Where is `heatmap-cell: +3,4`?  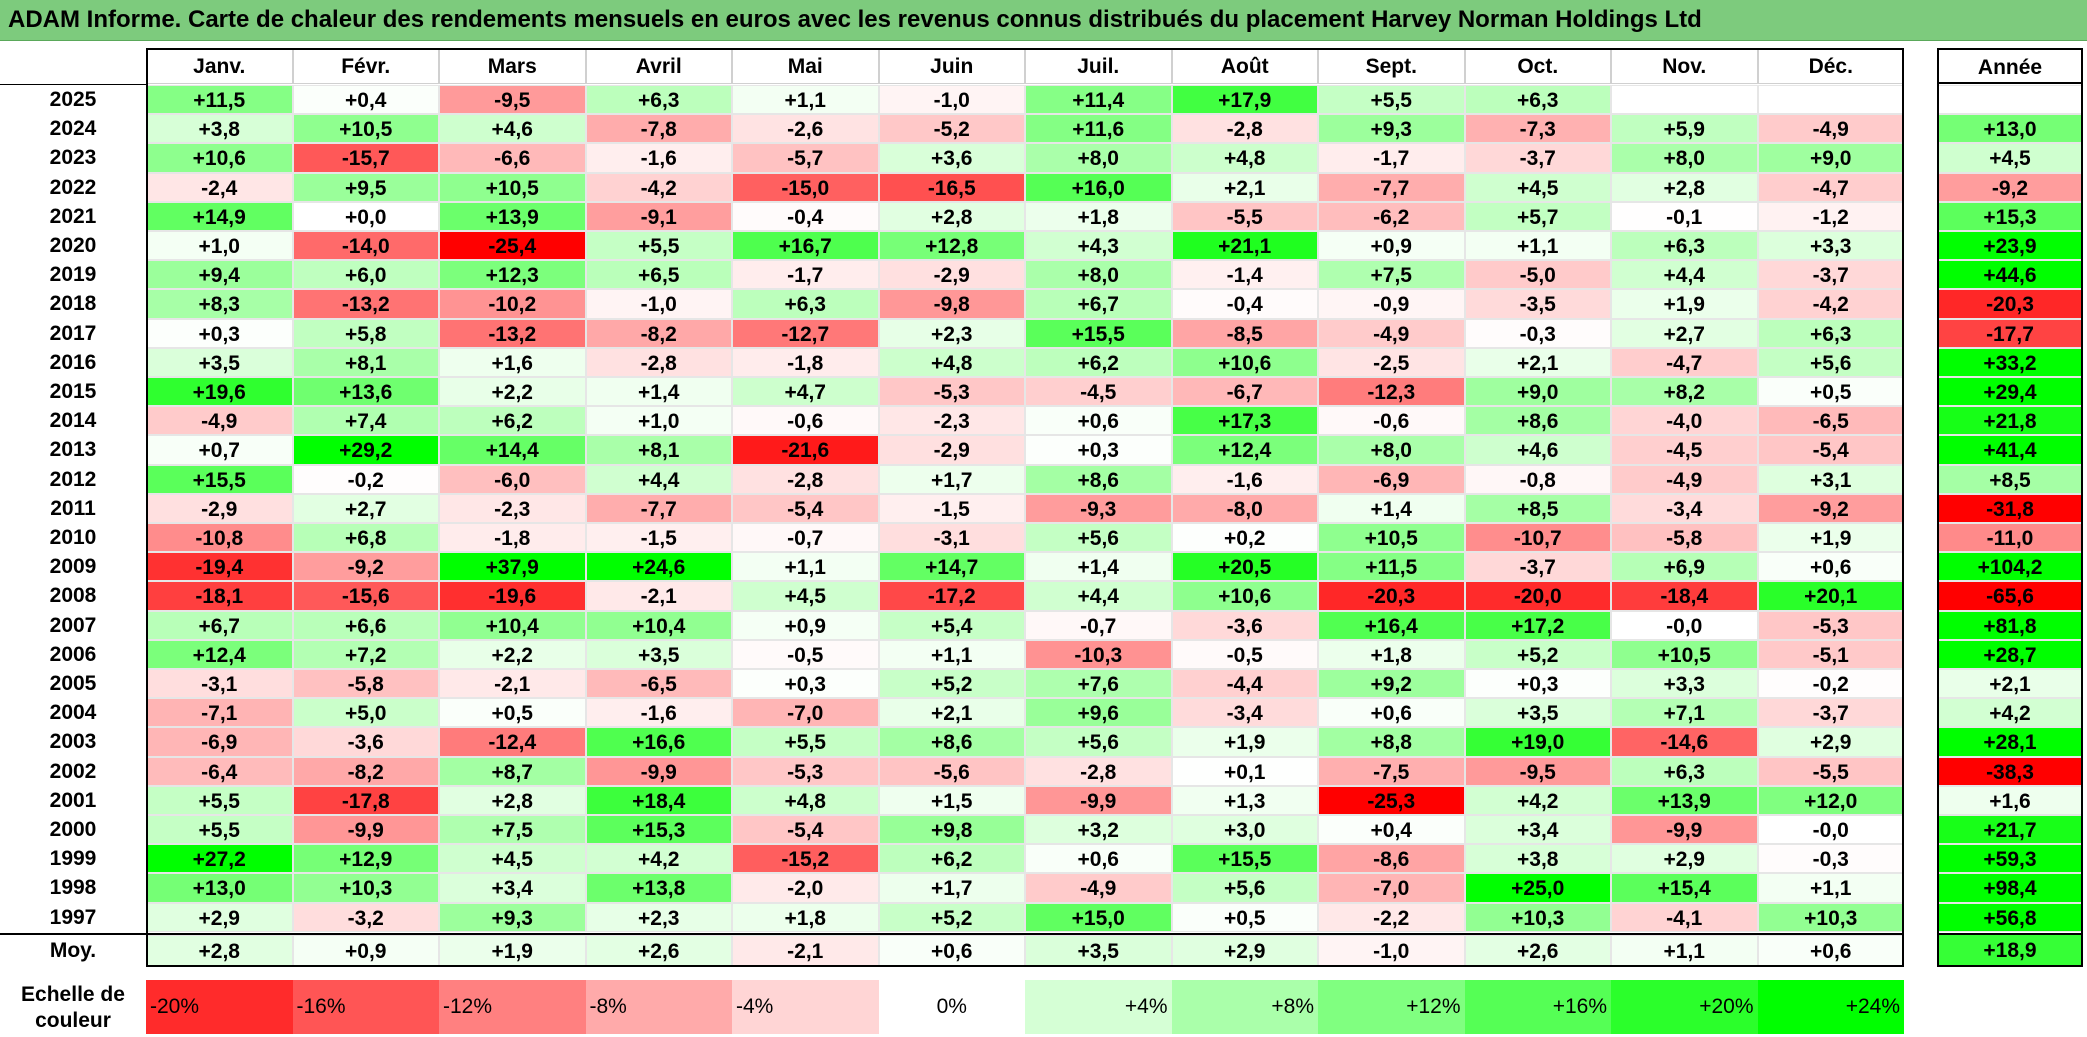
heatmap-cell: +3,4 is located at coordinates (1537, 830).